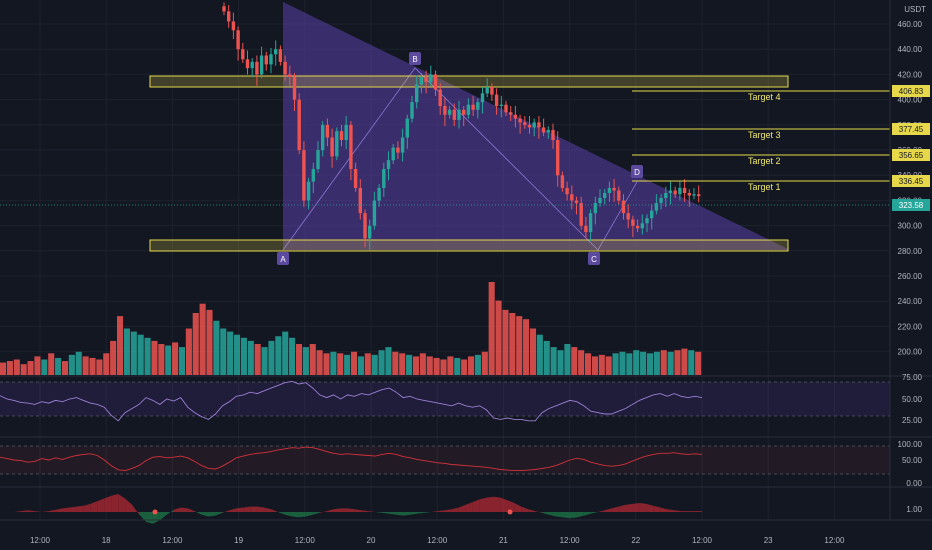 The width and height of the screenshot is (932, 550). Describe the element at coordinates (911, 181) in the screenshot. I see `target-1-price-tag: 336.45` at that location.